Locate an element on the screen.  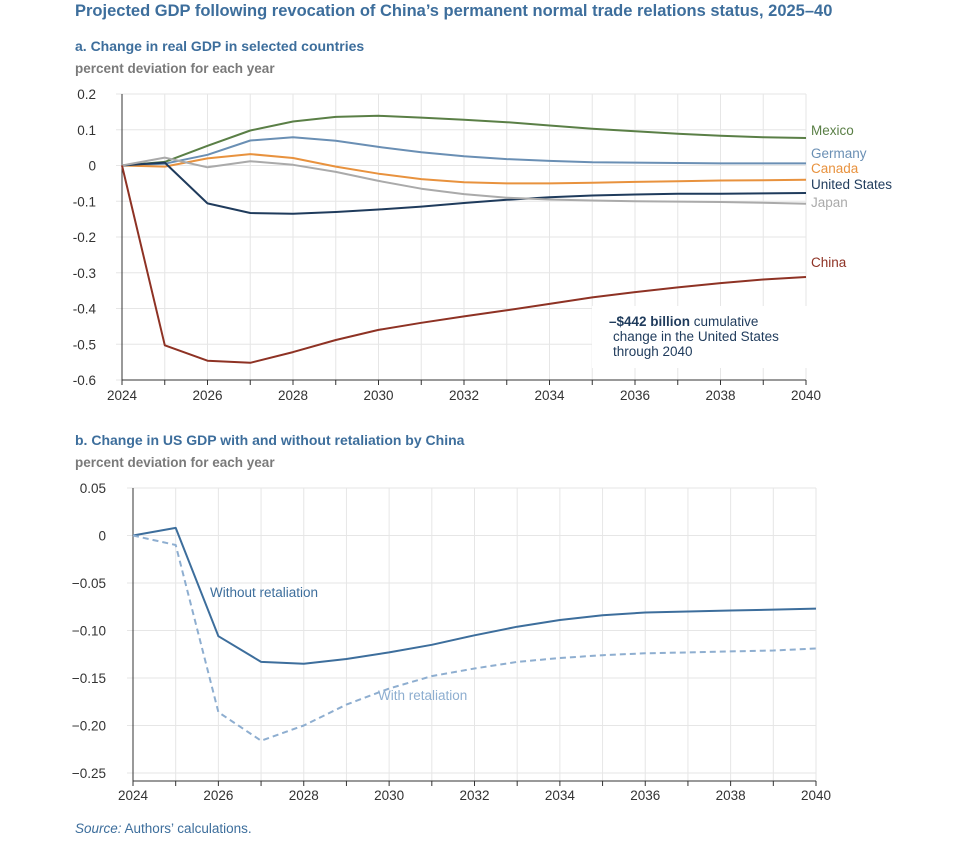
y-tick-label: -0.2 is located at coordinates (84, 237).